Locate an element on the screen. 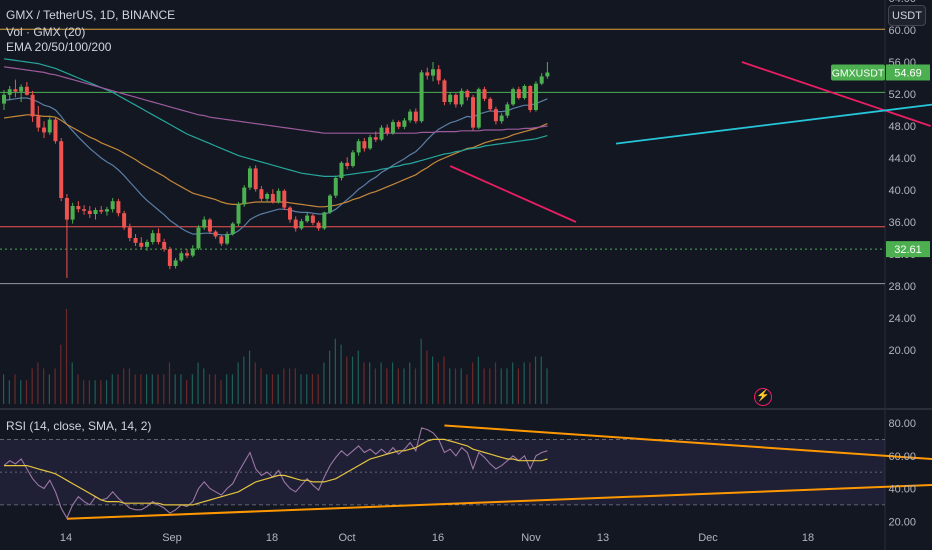  alert-clock-icon: ⚡ is located at coordinates (763, 397).